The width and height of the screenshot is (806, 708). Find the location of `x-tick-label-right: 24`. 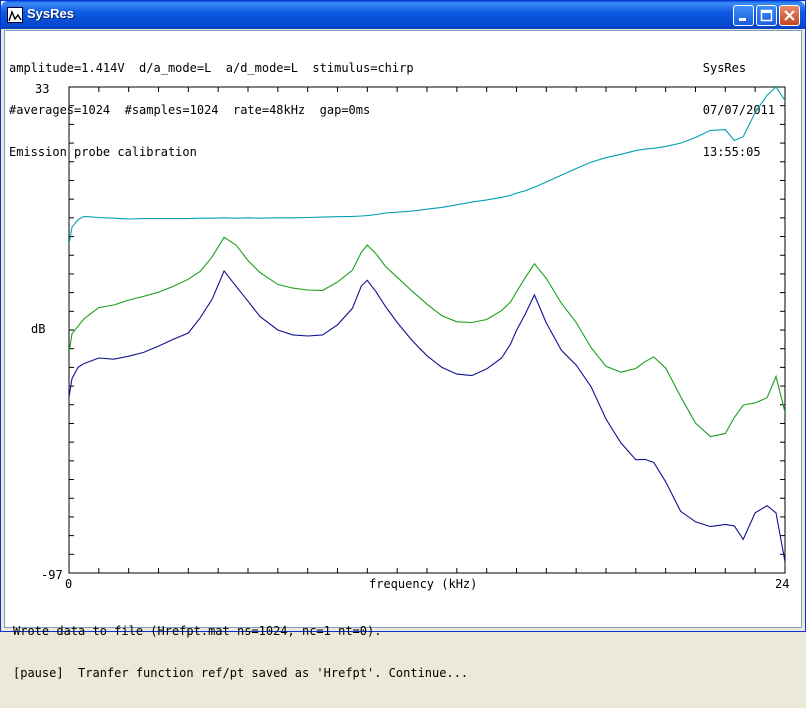

x-tick-label-right: 24 is located at coordinates (782, 584).